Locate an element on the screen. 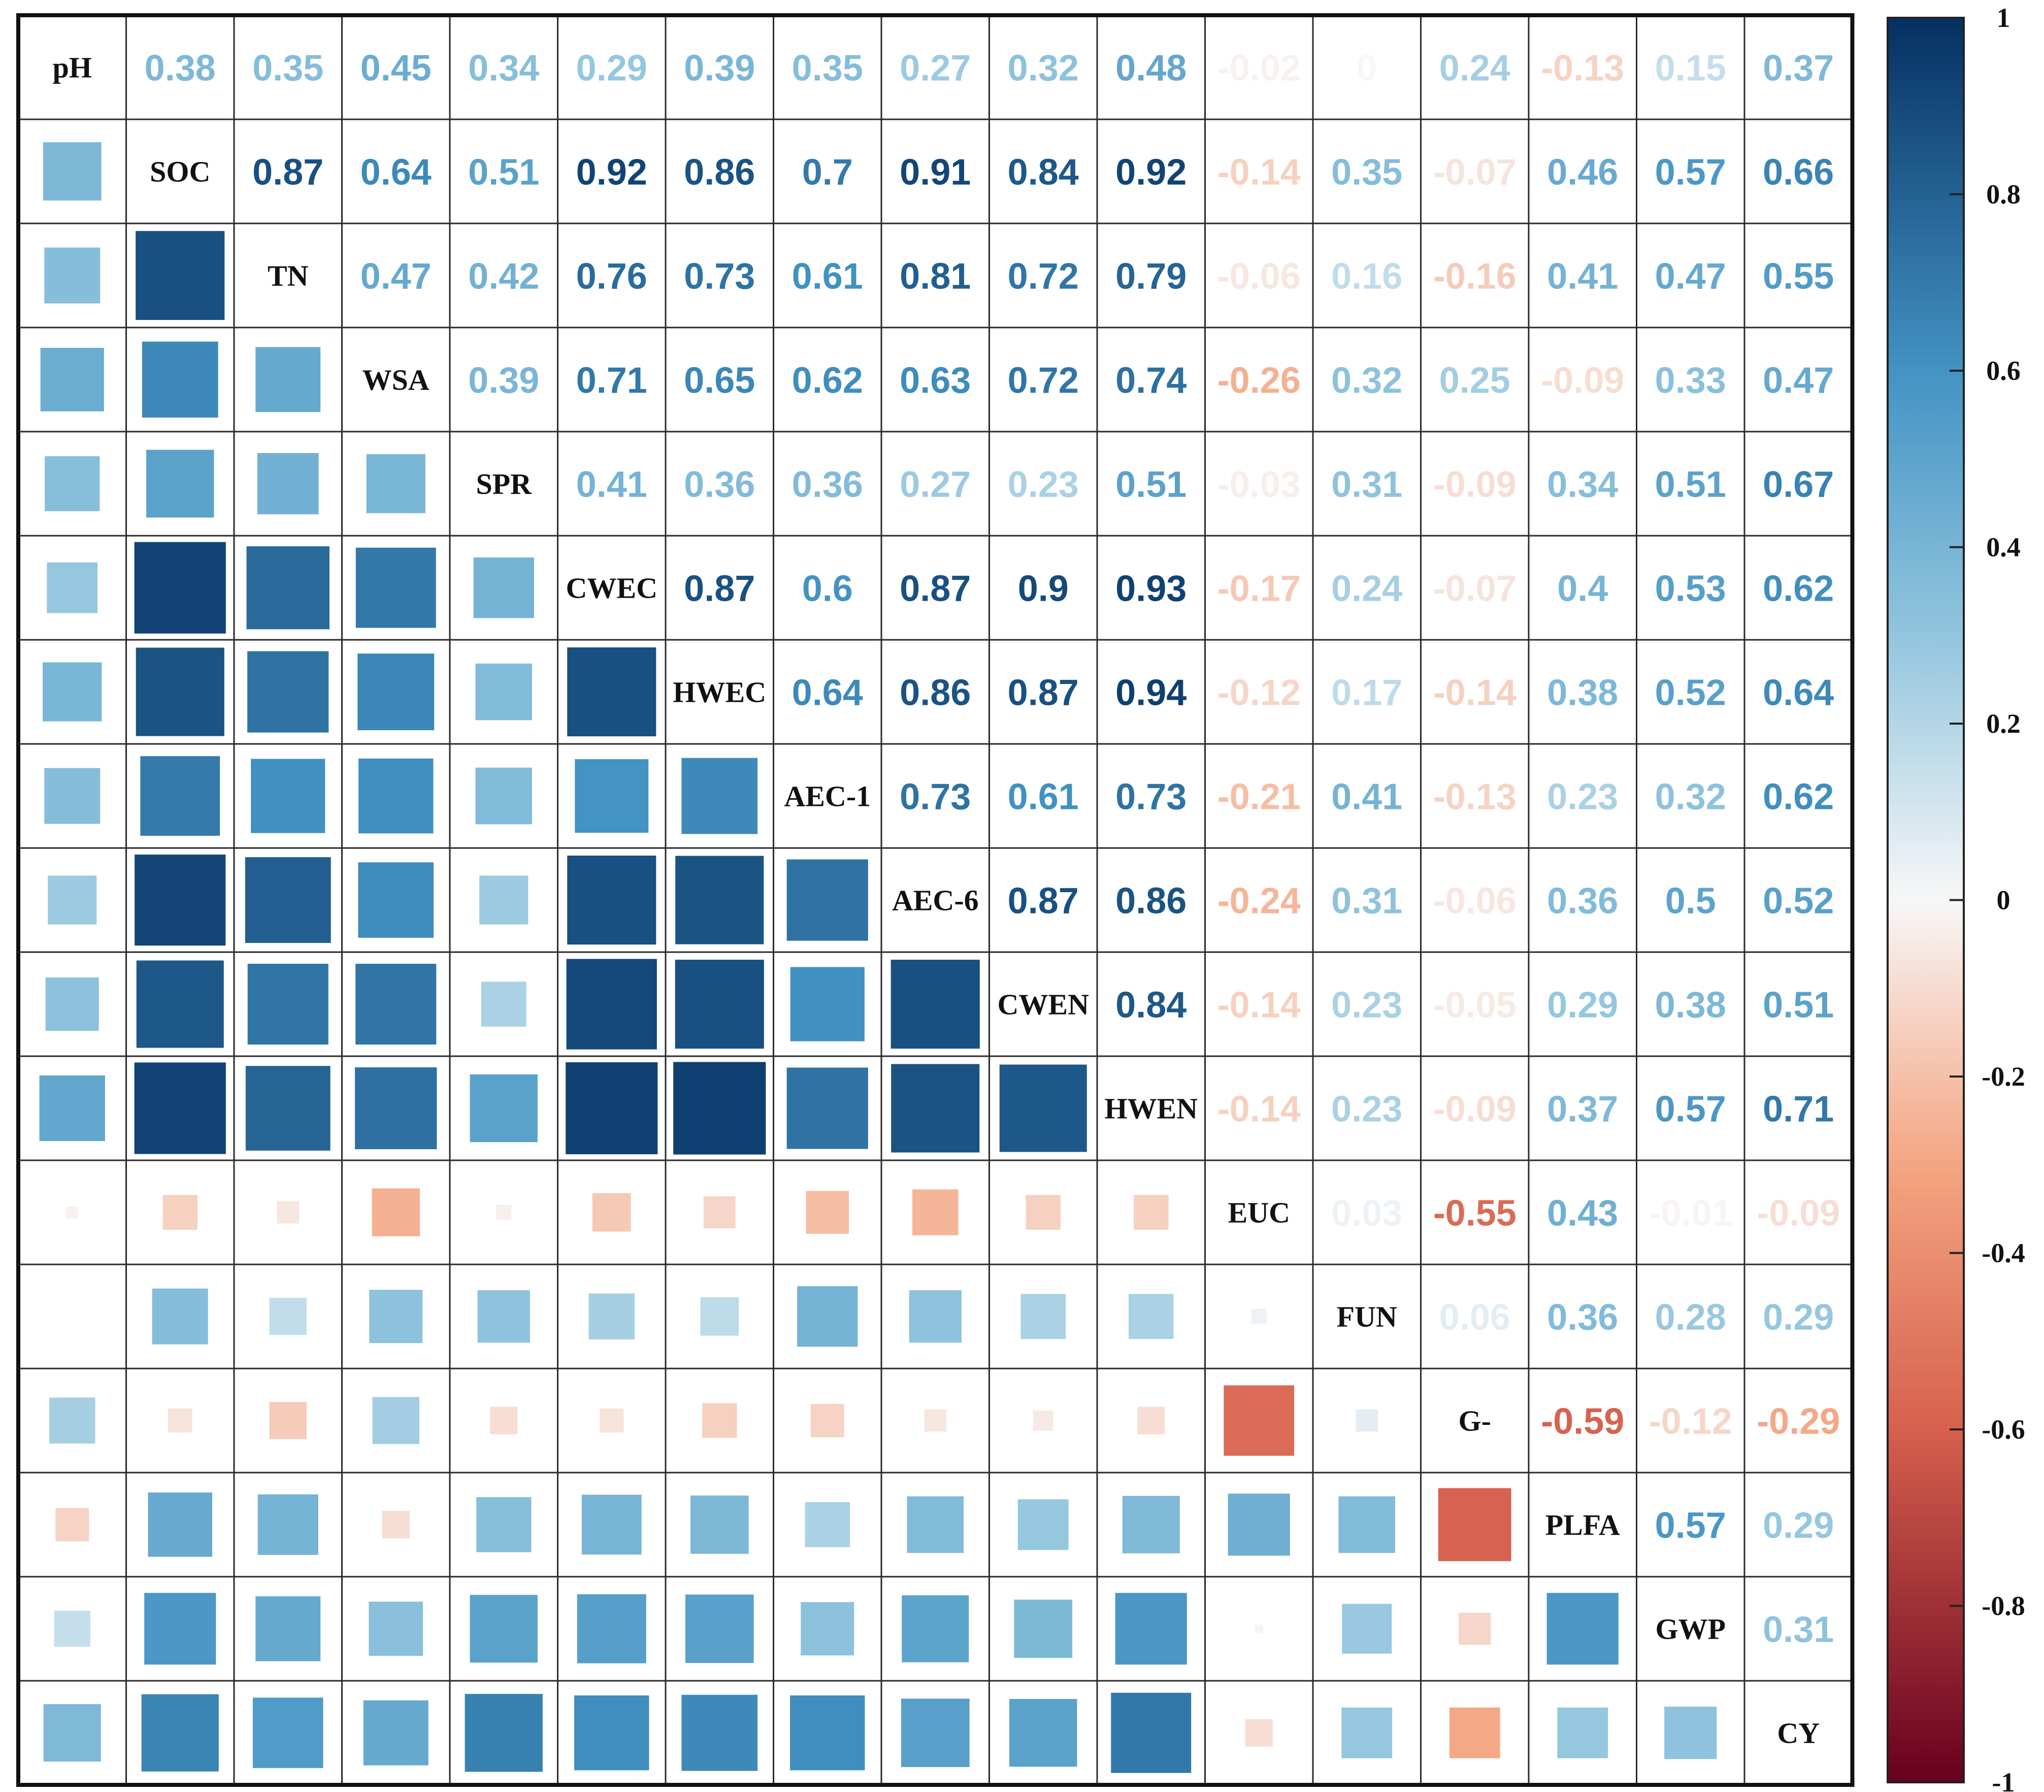 This screenshot has height=1792, width=2044. coefficient-label: -0.59 is located at coordinates (1582, 1422).